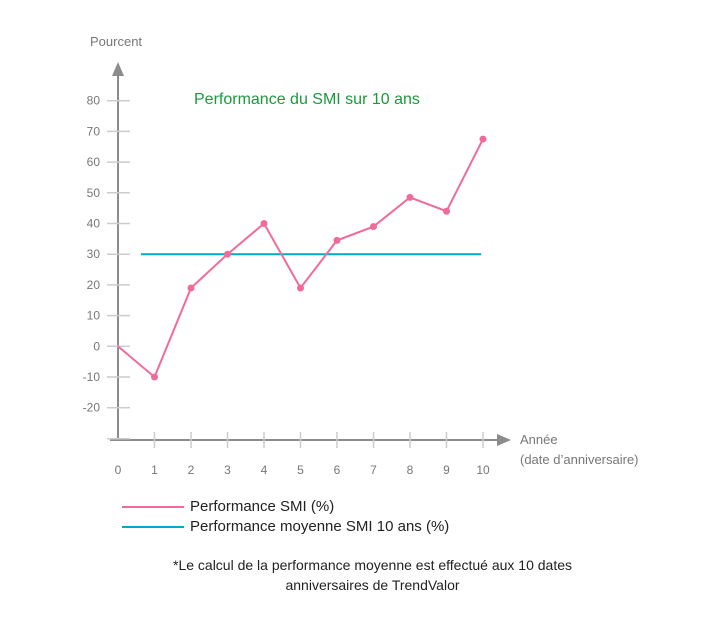 This screenshot has width=715, height=625. I want to click on y-axis-label: Pourcent, so click(116, 41).